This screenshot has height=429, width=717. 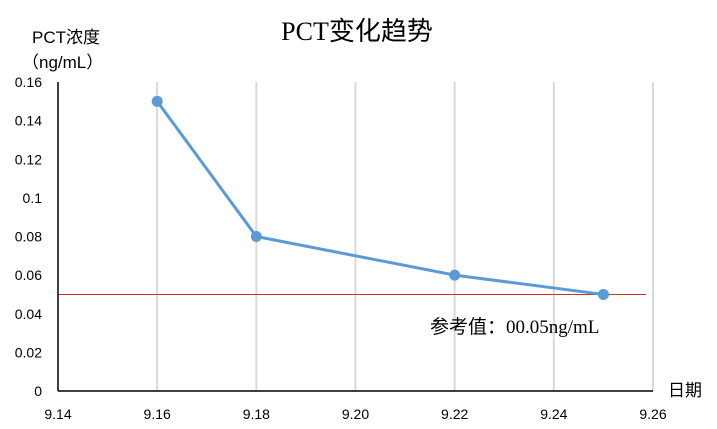 I want to click on y-tick-label: 0.02, so click(x=28, y=352).